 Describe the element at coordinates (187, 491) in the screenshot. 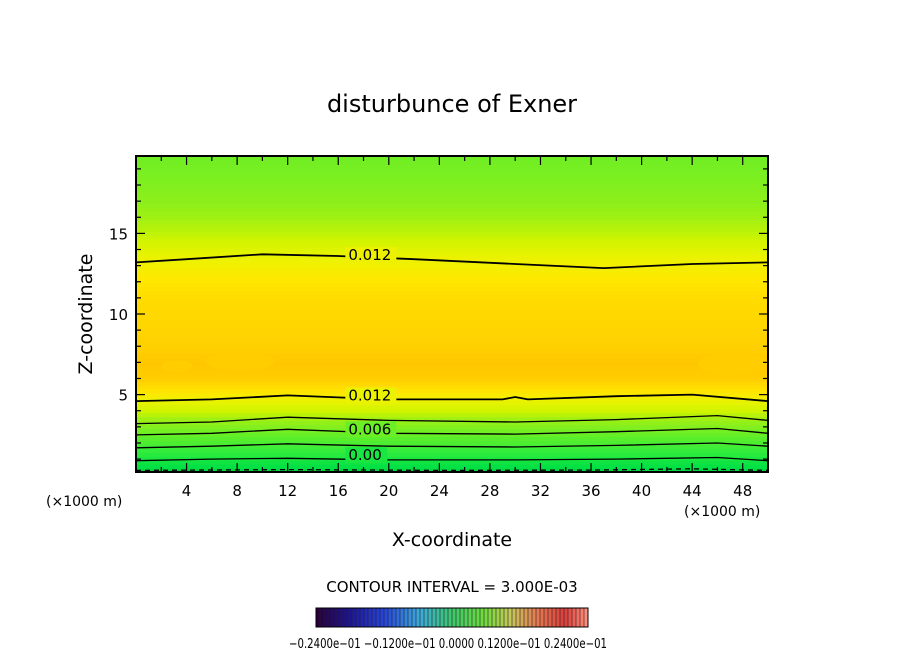

I see `x-tick-label: 4` at that location.